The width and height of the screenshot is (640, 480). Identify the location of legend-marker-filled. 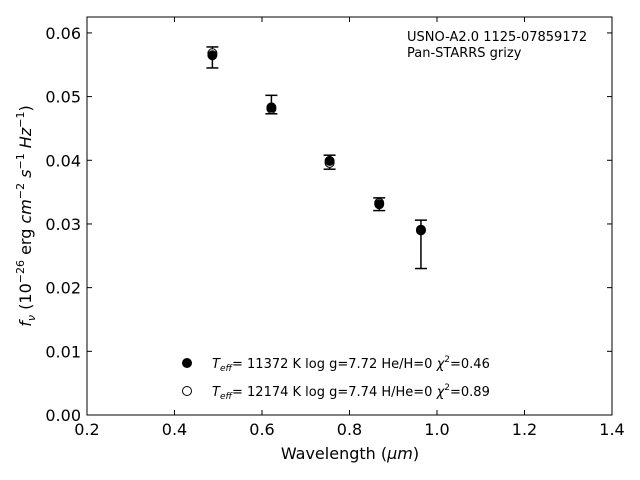
(187, 363).